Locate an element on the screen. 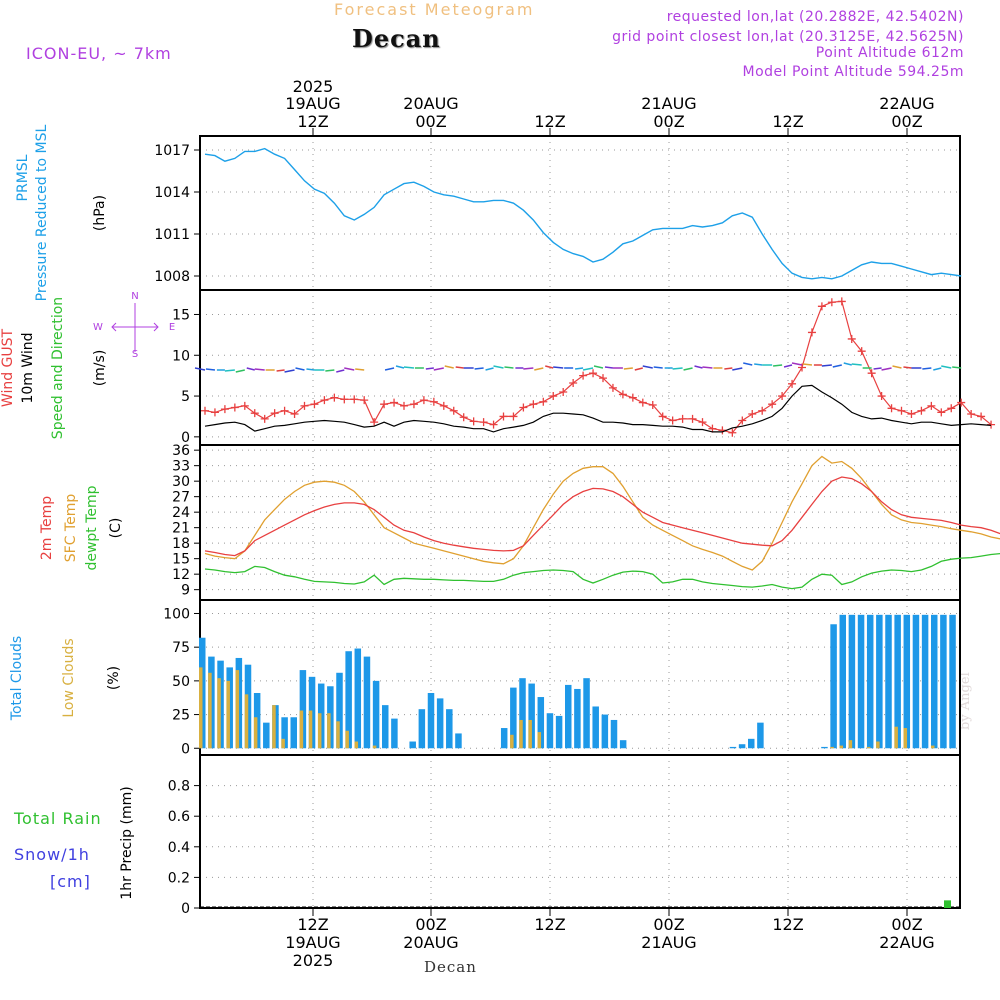 The width and height of the screenshot is (1000, 1000). y-tick-label: 1011 is located at coordinates (172, 235).